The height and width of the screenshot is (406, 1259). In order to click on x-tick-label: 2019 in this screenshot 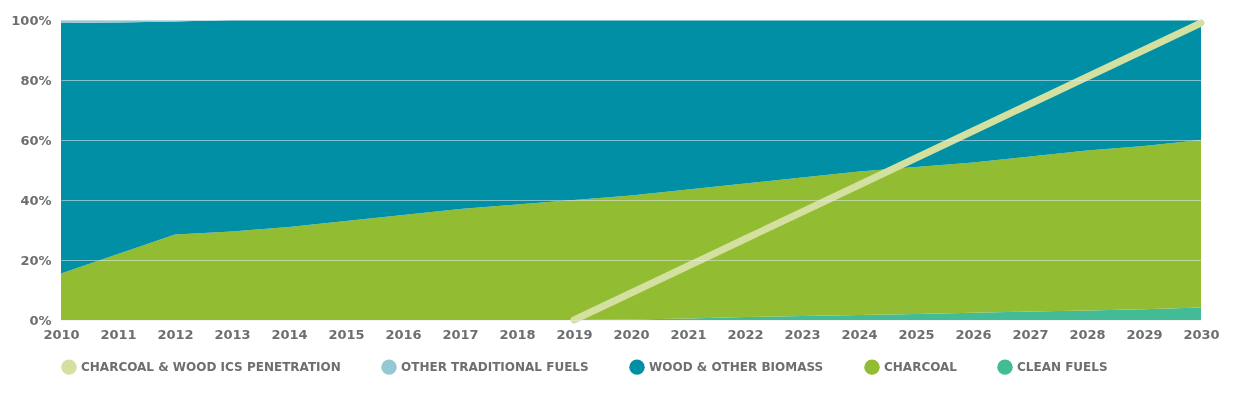, I will do `click(574, 334)`.